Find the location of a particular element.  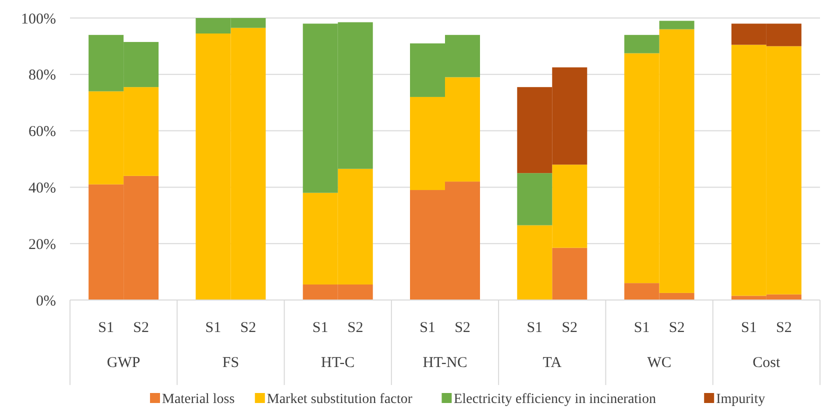

y-tick-label: 60% is located at coordinates (42, 132).